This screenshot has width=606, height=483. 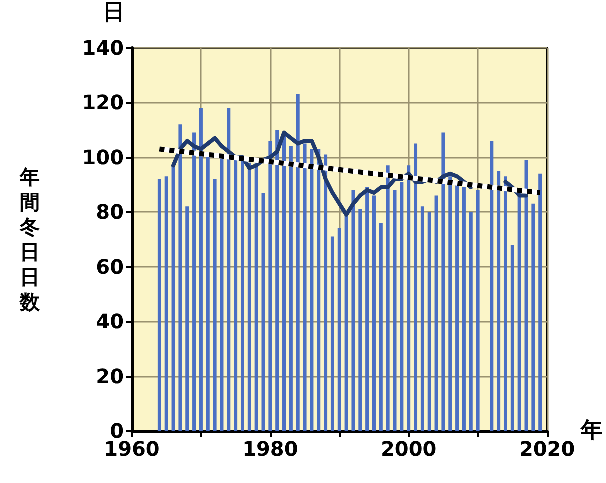 What do you see at coordinates (30, 239) in the screenshot?
I see `y-axis-title: 年間冬日日数` at bounding box center [30, 239].